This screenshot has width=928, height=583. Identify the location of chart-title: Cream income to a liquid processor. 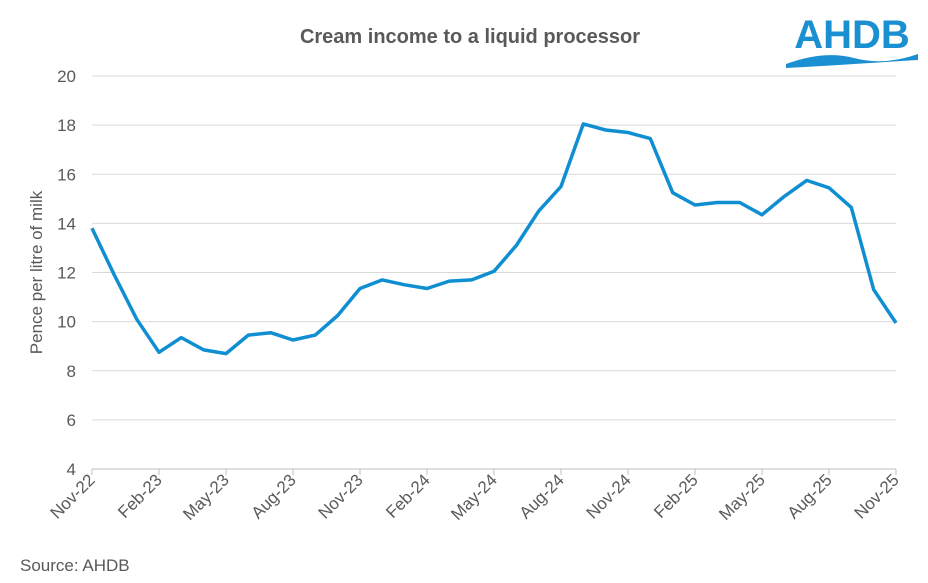
(470, 37).